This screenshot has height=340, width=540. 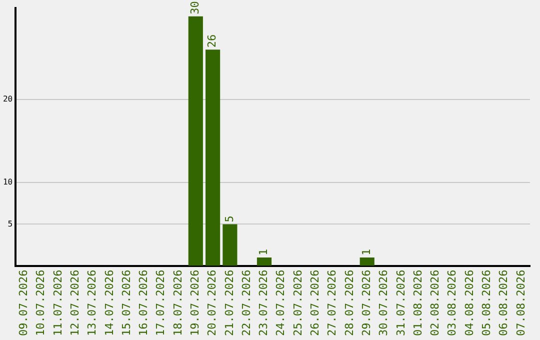 I want to click on x-tick-label: 09.07.2026, so click(x=23, y=303).